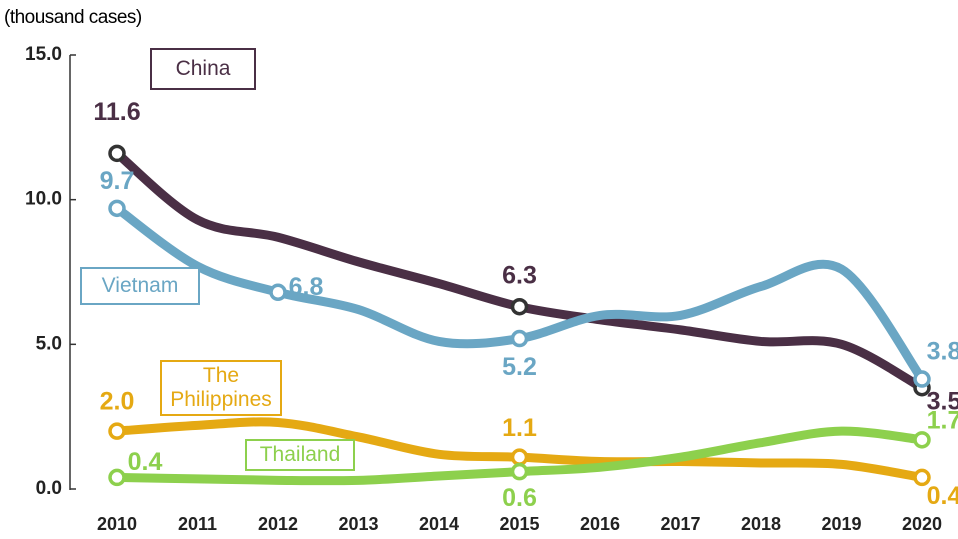 This screenshot has height=539, width=958. Describe the element at coordinates (117, 524) in the screenshot. I see `x-tick-label: 2010` at that location.